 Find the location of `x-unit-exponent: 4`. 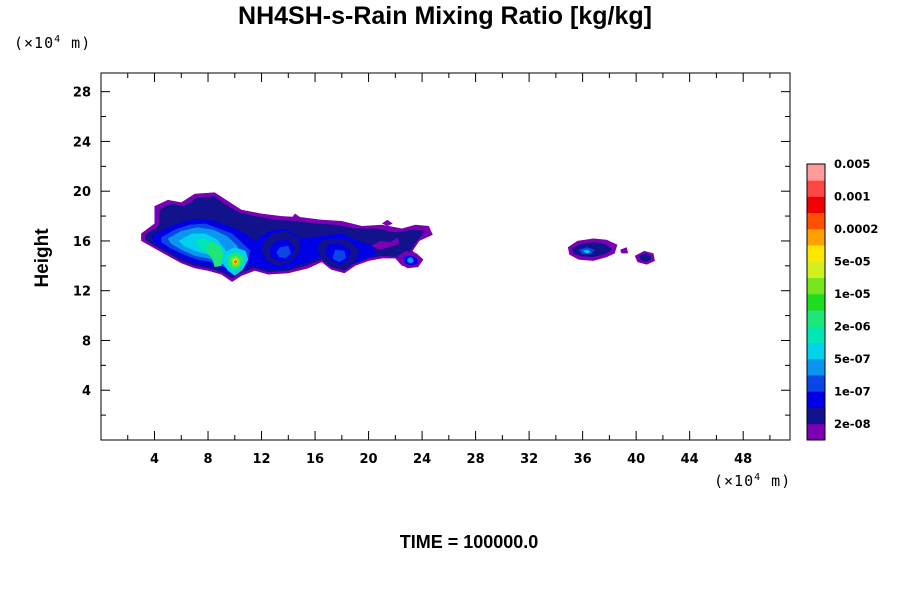

x-unit-exponent: 4 is located at coordinates (758, 477).